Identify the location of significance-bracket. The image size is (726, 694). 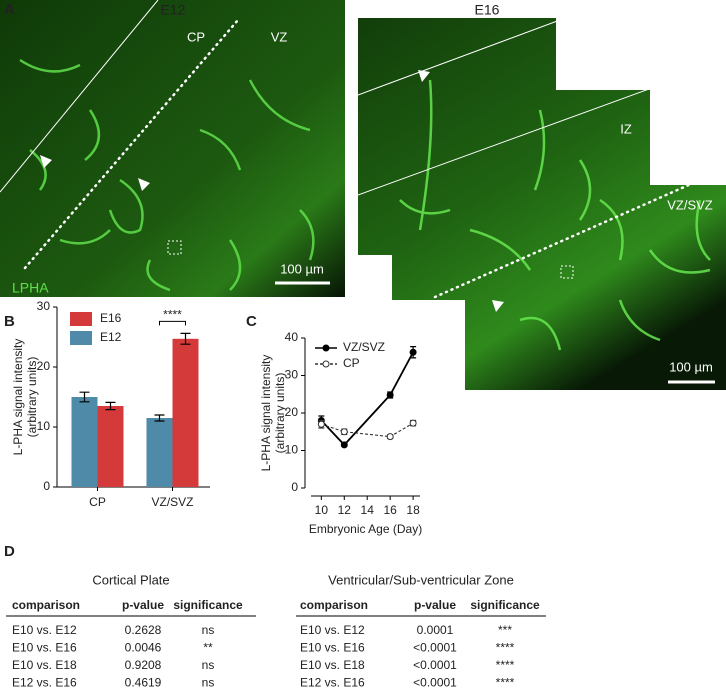
(172, 323).